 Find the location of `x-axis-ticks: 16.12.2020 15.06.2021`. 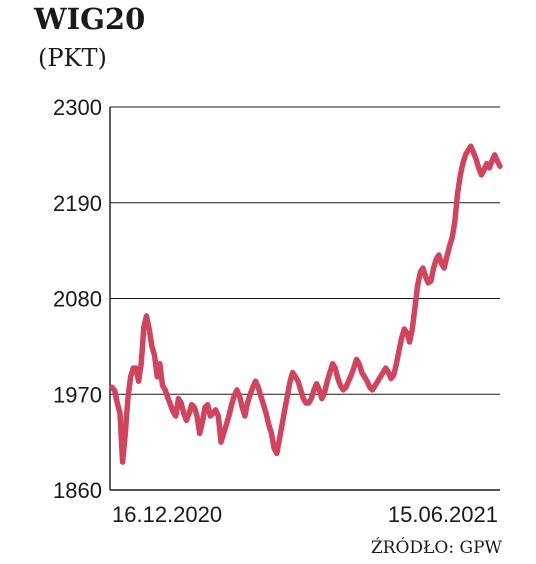

x-axis-ticks: 16.12.2020 15.06.2021 is located at coordinates (305, 514).